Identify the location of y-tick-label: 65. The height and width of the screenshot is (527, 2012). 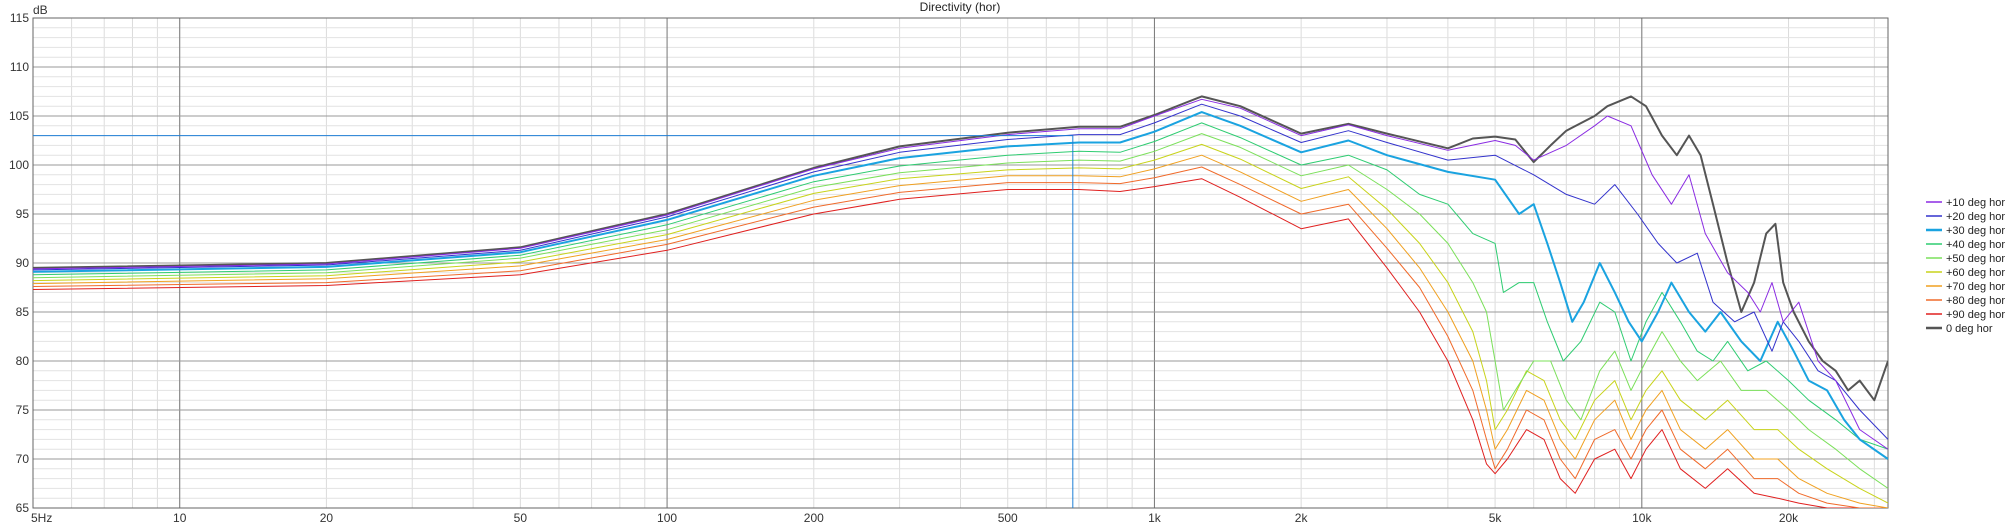
(23, 508).